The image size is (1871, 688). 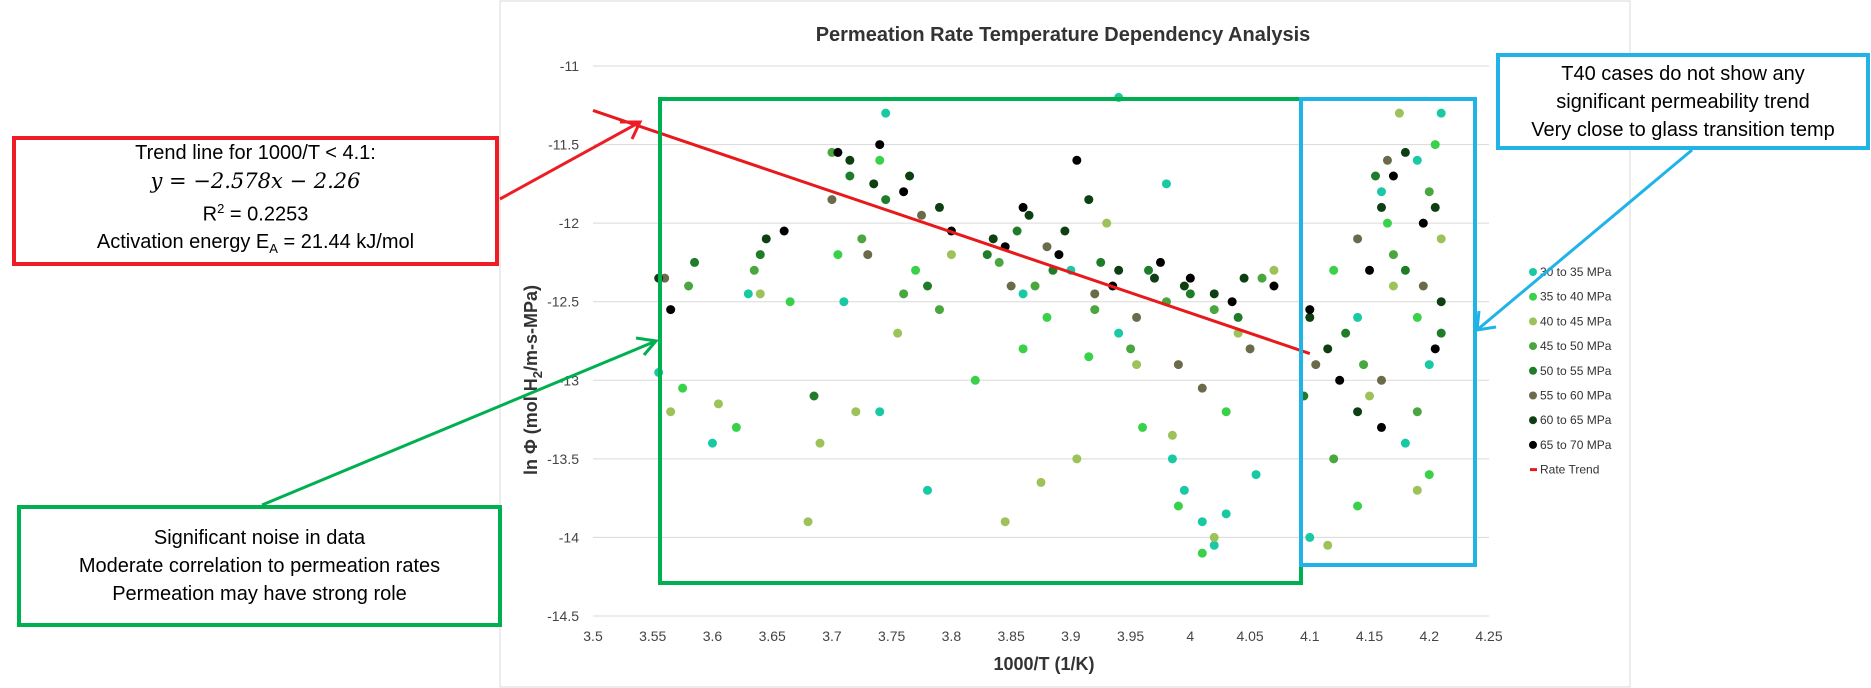 What do you see at coordinates (1569, 470) in the screenshot?
I see `legend-label: Rate Trend` at bounding box center [1569, 470].